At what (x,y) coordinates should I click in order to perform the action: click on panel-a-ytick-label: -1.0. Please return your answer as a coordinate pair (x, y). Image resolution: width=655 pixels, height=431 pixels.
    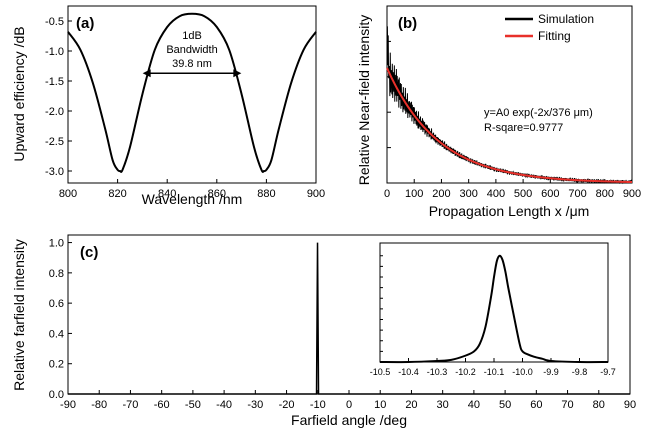
    Looking at the image, I should click on (54, 52).